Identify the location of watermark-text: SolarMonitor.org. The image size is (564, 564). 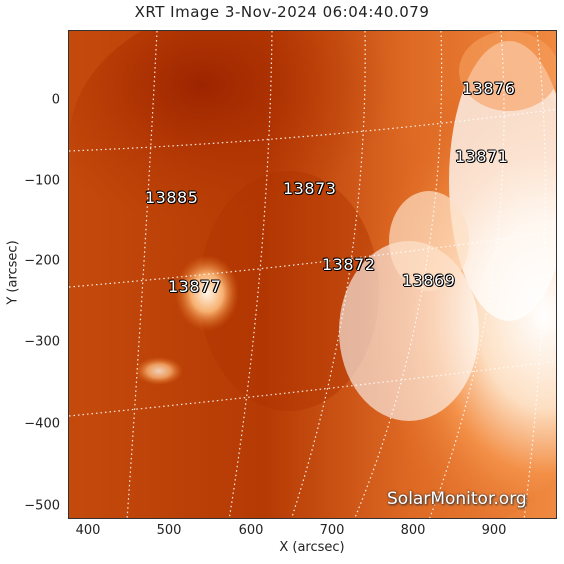
(457, 499).